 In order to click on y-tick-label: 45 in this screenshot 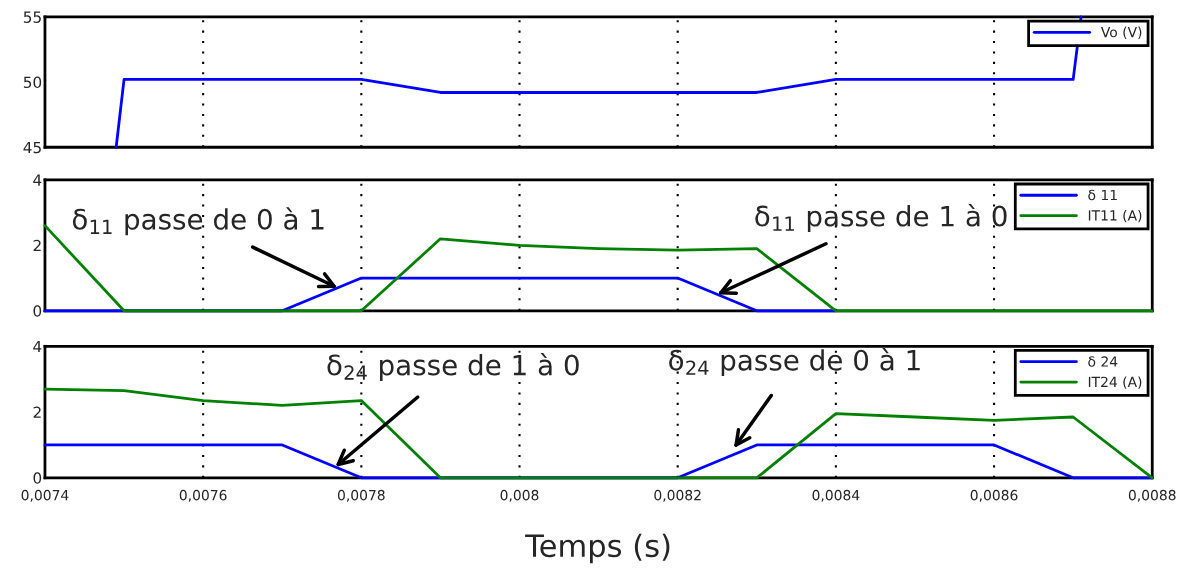, I will do `click(32, 147)`.